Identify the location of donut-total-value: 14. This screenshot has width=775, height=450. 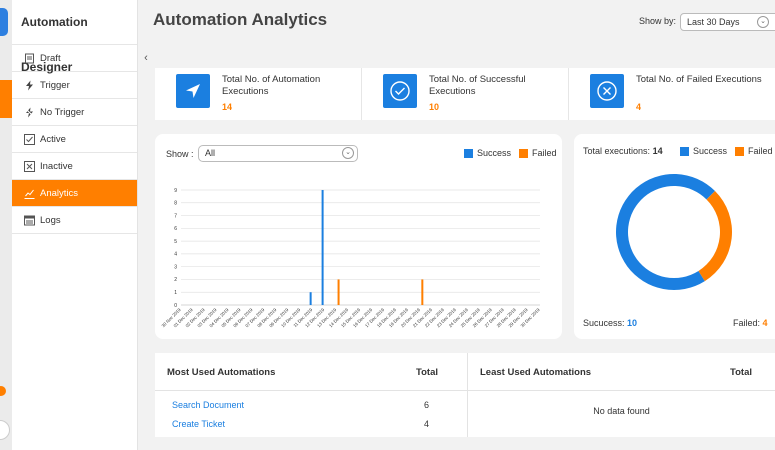
(657, 151).